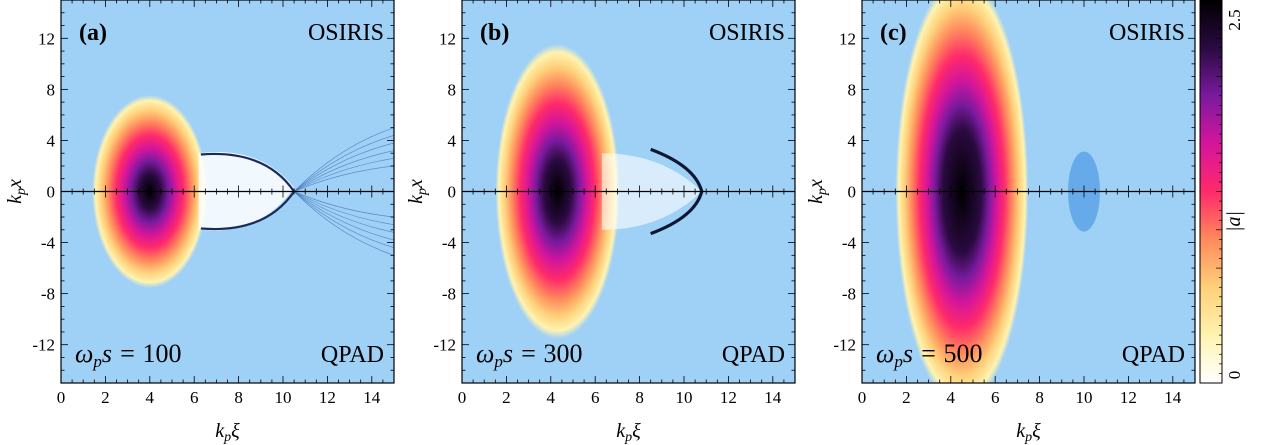 Image resolution: width=1269 pixels, height=445 pixels. What do you see at coordinates (1234, 221) in the screenshot?
I see `colorbar-label: |a|` at bounding box center [1234, 221].